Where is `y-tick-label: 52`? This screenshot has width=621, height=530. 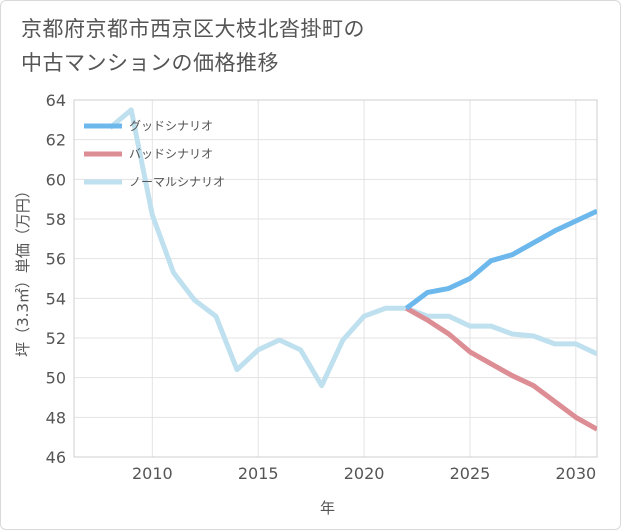
y-tick-label: 52 is located at coordinates (56, 338).